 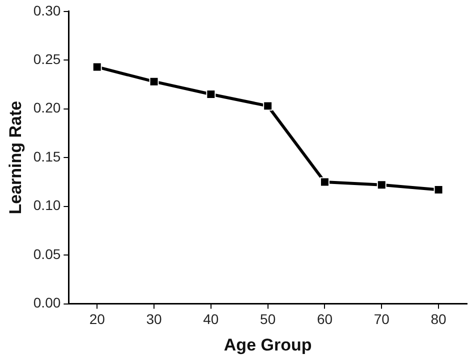 I want to click on x-tick-label: 20, so click(x=97, y=319).